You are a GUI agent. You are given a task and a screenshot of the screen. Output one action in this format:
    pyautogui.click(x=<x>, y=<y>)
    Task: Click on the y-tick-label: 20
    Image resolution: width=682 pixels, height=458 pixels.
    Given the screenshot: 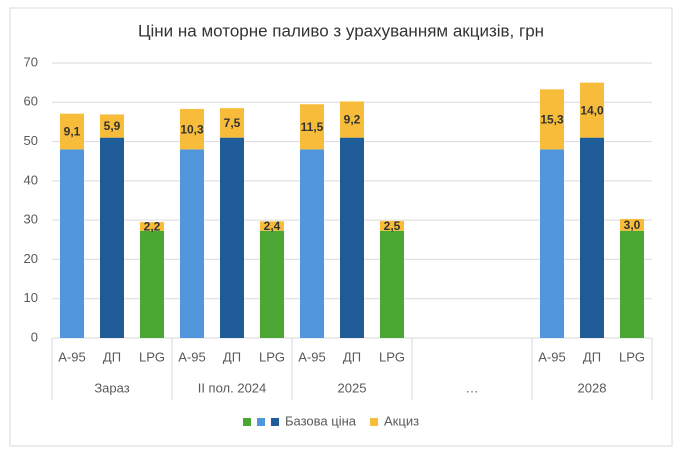 What is the action you would take?
    pyautogui.click(x=31, y=258)
    